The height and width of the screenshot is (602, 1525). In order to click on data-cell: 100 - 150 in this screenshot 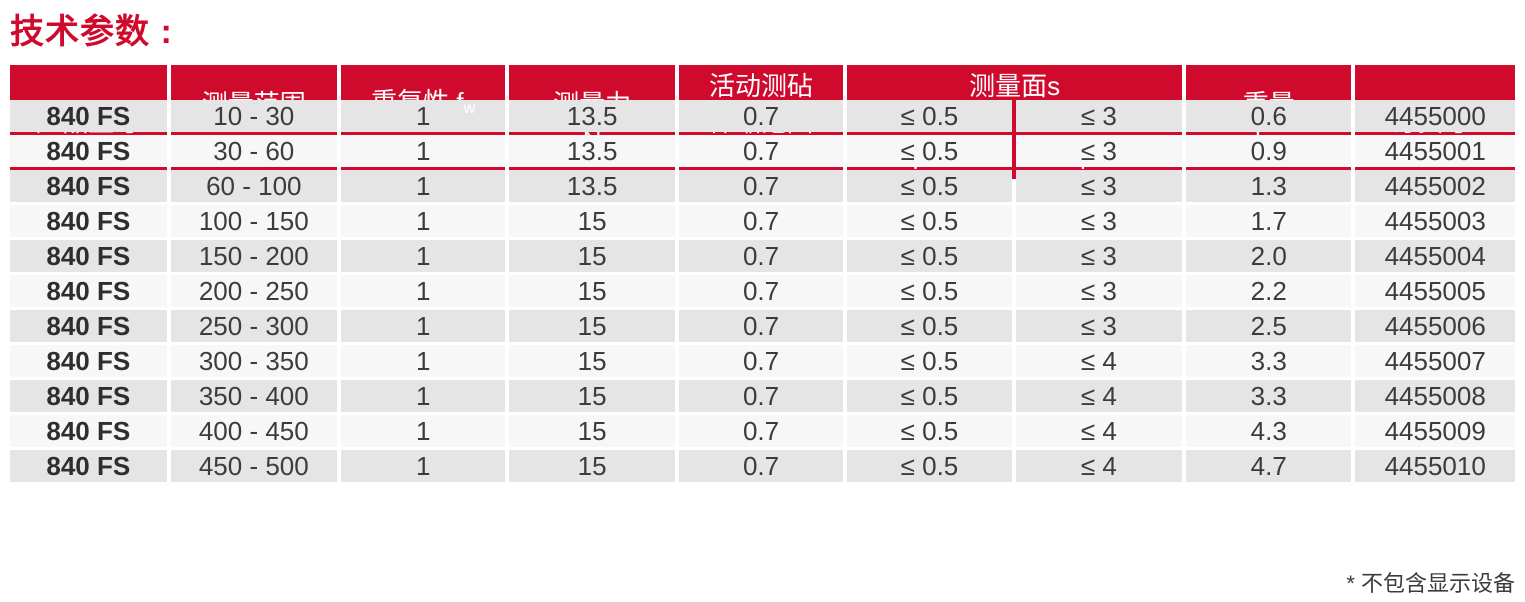, I will do `click(253, 221)`.